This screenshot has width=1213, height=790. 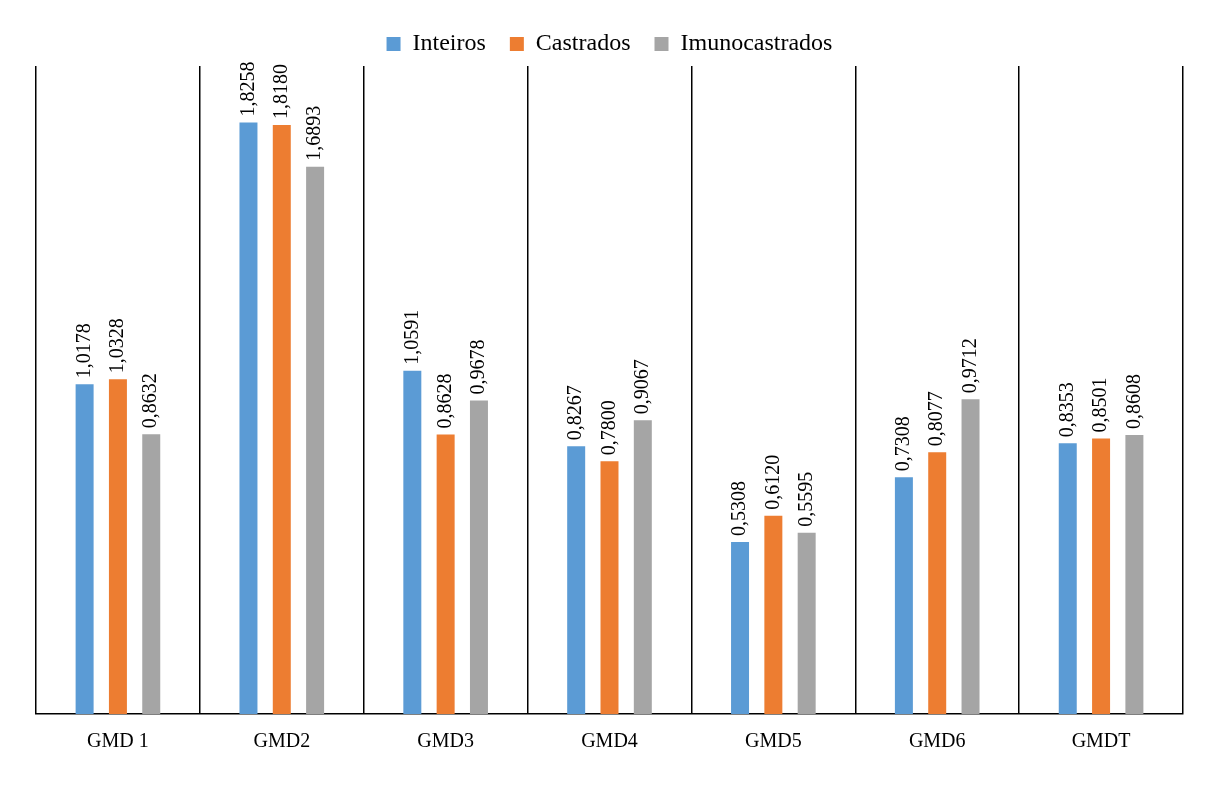 I want to click on data-label: 0,8608, so click(x=1132, y=402).